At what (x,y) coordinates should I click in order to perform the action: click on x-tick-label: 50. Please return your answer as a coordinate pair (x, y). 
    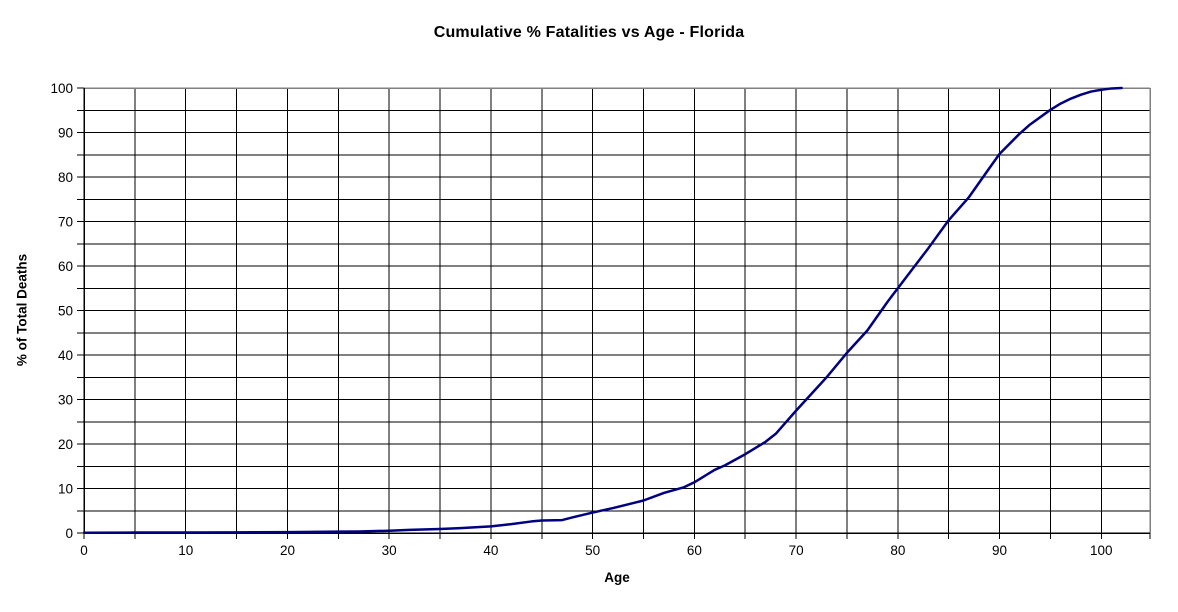
    Looking at the image, I should click on (592, 550).